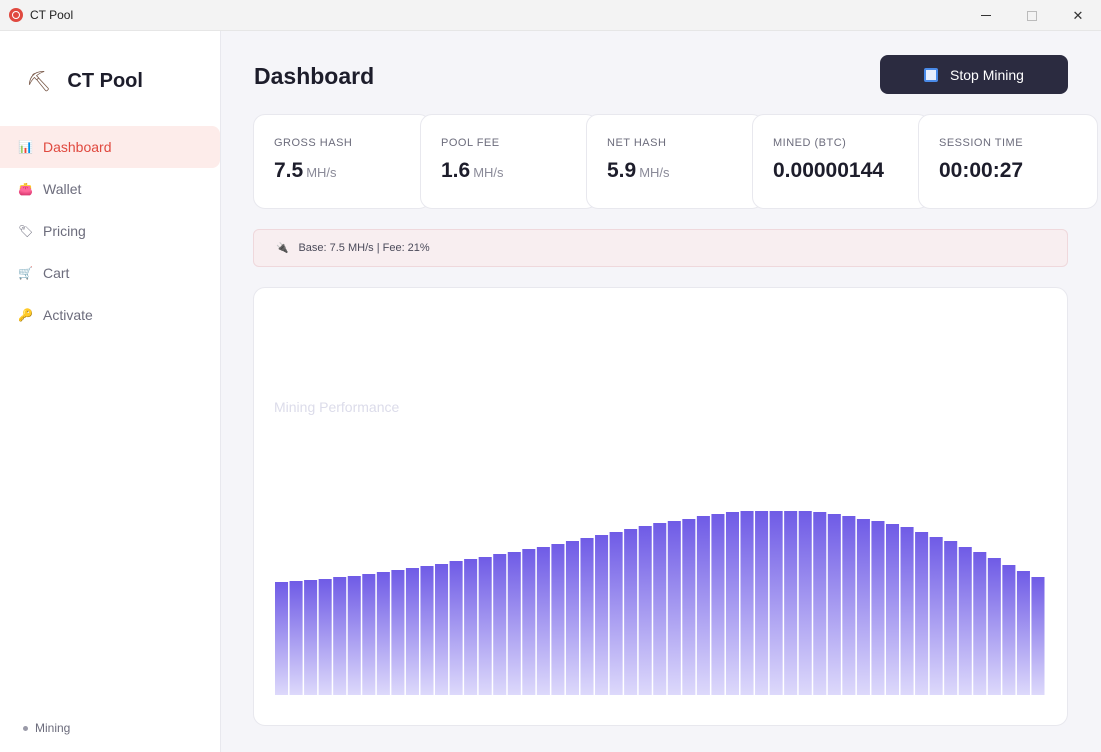 Image resolution: width=1101 pixels, height=752 pixels. I want to click on page-title: Dashboard, so click(314, 76).